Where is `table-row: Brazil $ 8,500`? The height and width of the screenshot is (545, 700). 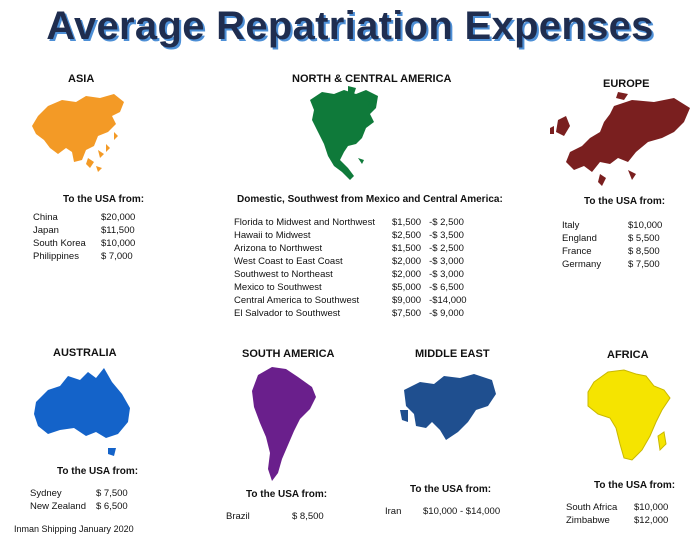
table-row: Brazil $ 8,500 is located at coordinates (275, 516).